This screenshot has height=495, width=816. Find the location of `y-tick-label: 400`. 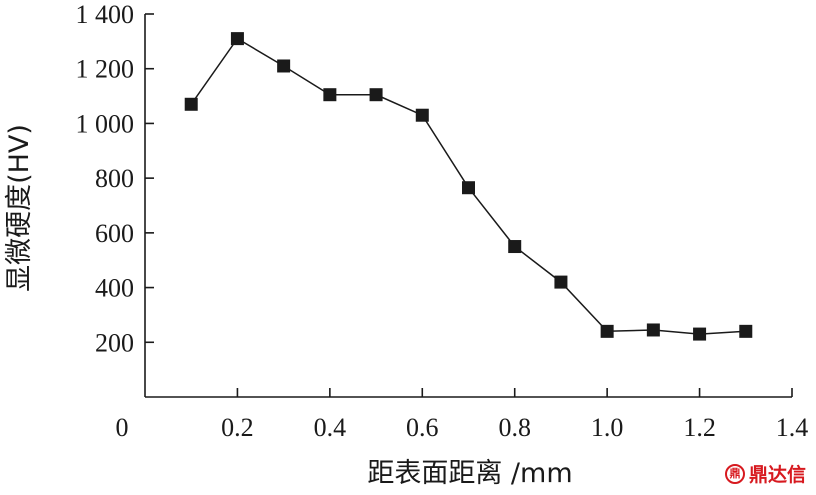

y-tick-label: 400 is located at coordinates (114, 288).